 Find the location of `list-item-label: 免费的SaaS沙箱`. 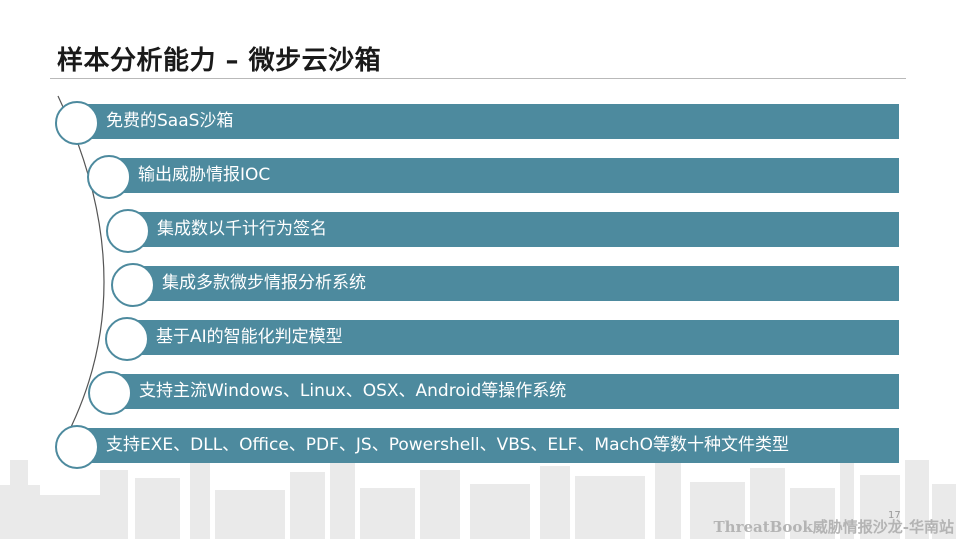

list-item-label: 免费的SaaS沙箱 is located at coordinates (170, 121).